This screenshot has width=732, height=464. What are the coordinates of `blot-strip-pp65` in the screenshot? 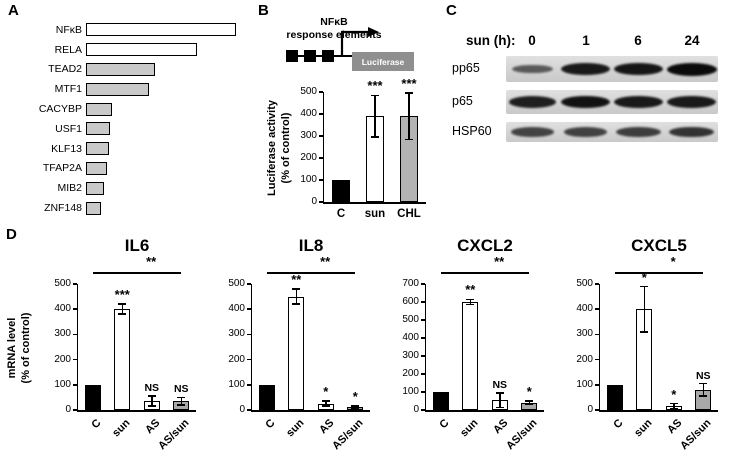 It's located at (612, 69).